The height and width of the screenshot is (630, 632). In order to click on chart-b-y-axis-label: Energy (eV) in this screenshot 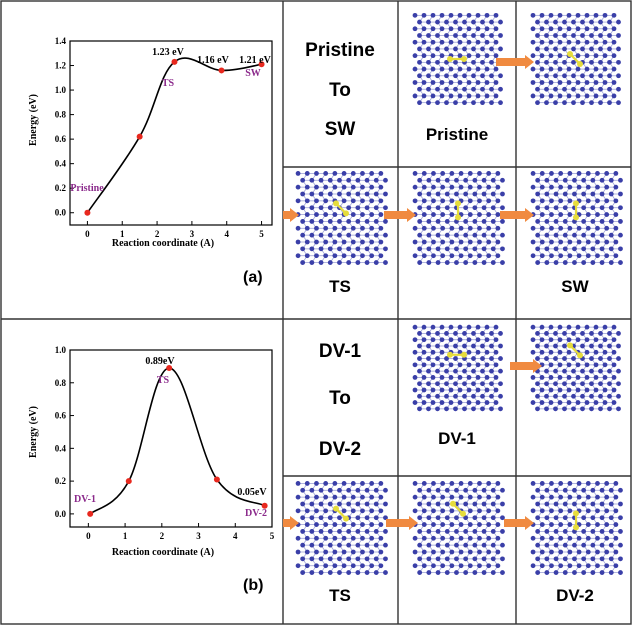, I will do `click(33, 432)`.